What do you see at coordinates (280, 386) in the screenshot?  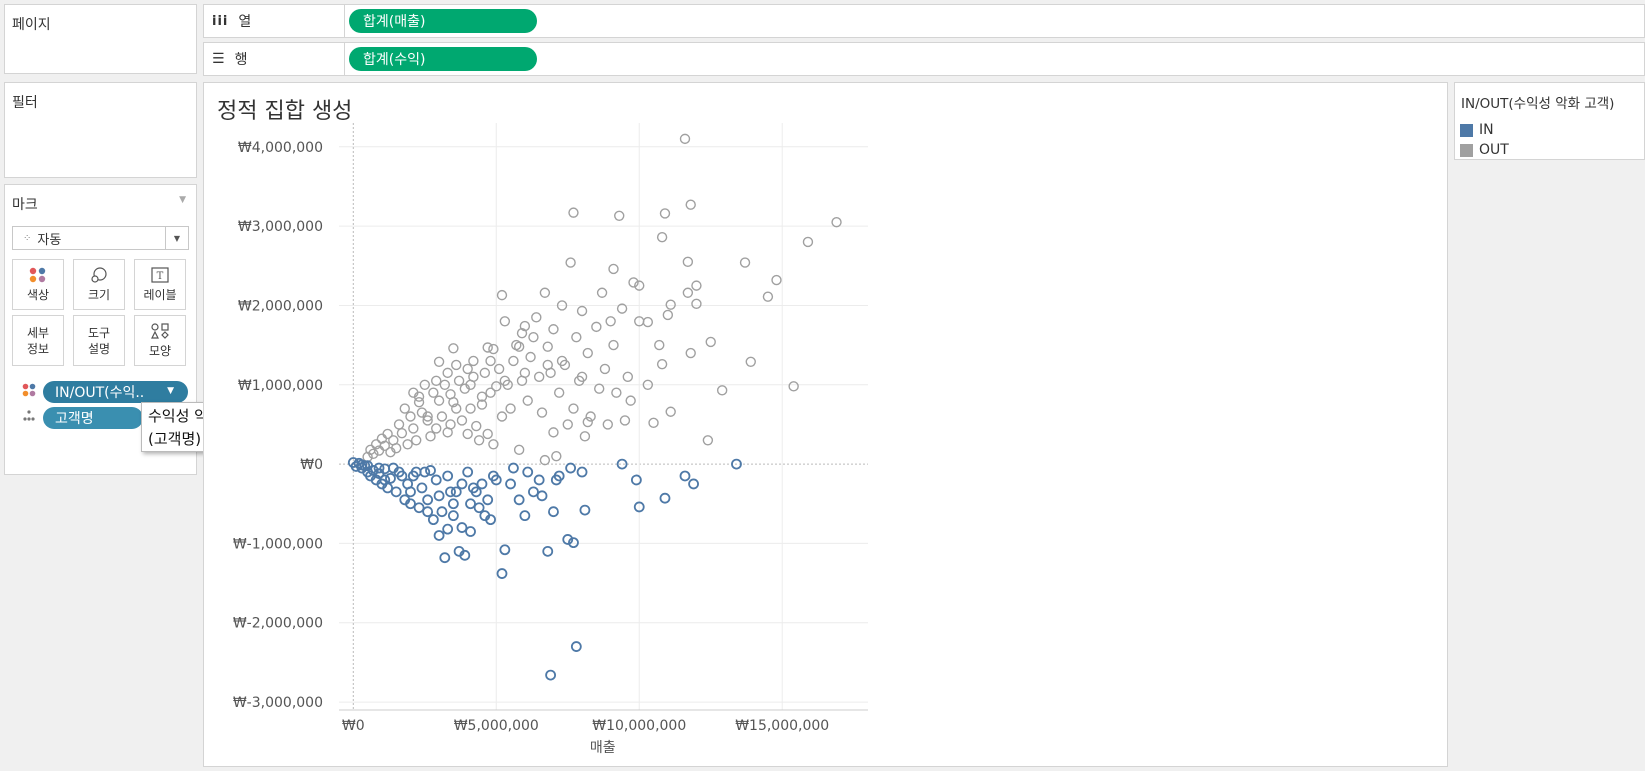 I see `y-tick-label: ₩1,000,000` at bounding box center [280, 386].